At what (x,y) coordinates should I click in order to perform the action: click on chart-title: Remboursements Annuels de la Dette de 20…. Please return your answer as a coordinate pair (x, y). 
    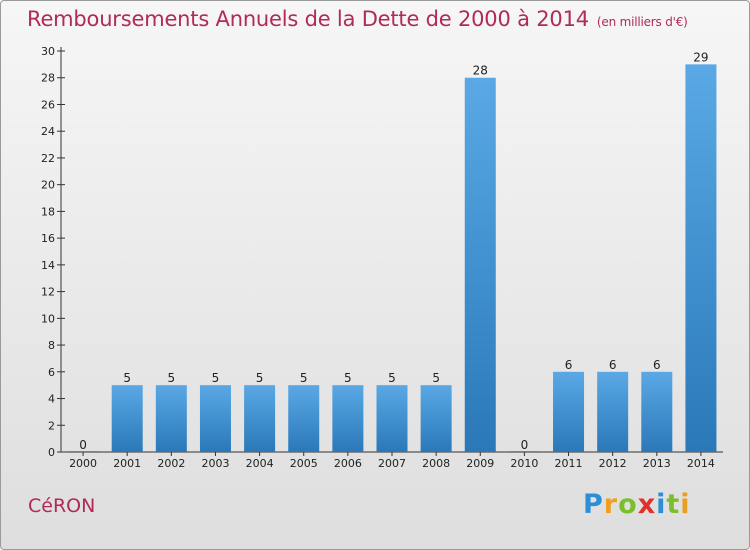
    Looking at the image, I should click on (357, 19).